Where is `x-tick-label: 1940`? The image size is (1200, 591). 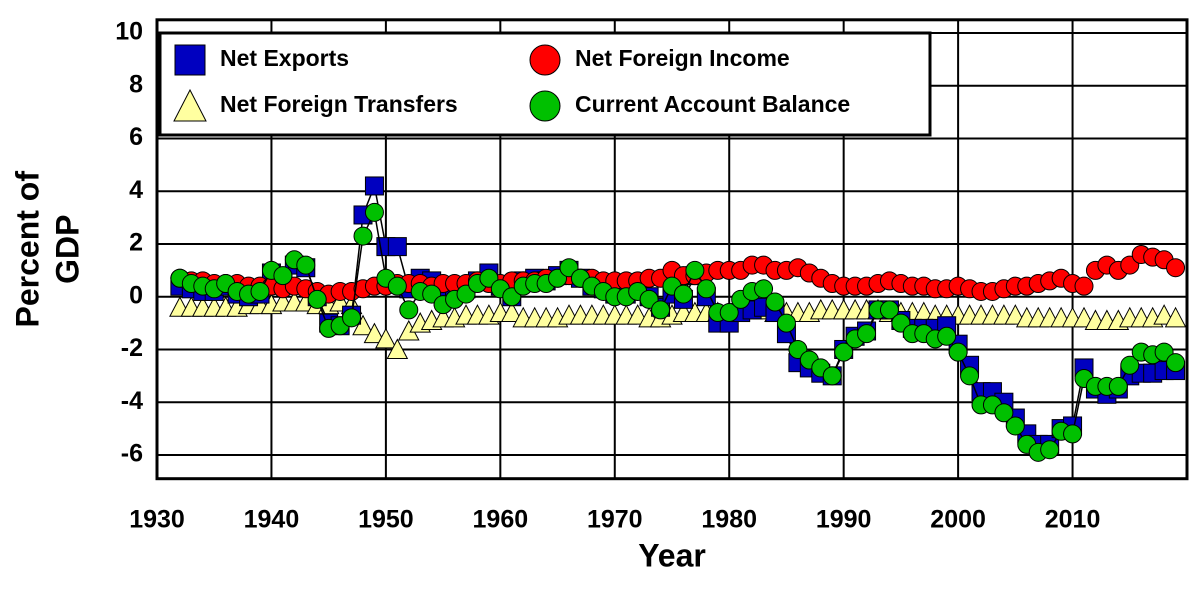 x-tick-label: 1940 is located at coordinates (272, 519).